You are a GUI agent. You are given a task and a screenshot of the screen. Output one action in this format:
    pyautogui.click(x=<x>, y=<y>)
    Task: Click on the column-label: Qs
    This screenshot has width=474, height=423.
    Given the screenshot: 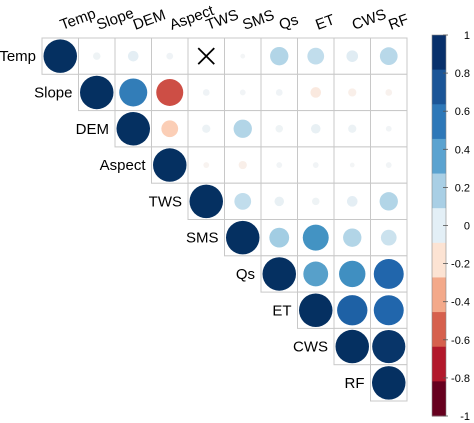 What is the action you would take?
    pyautogui.click(x=289, y=22)
    